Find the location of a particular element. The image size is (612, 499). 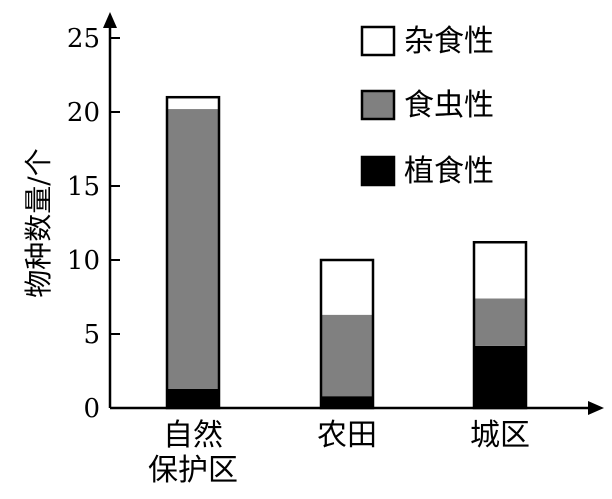

category-label: 农田 is located at coordinates (347, 435).